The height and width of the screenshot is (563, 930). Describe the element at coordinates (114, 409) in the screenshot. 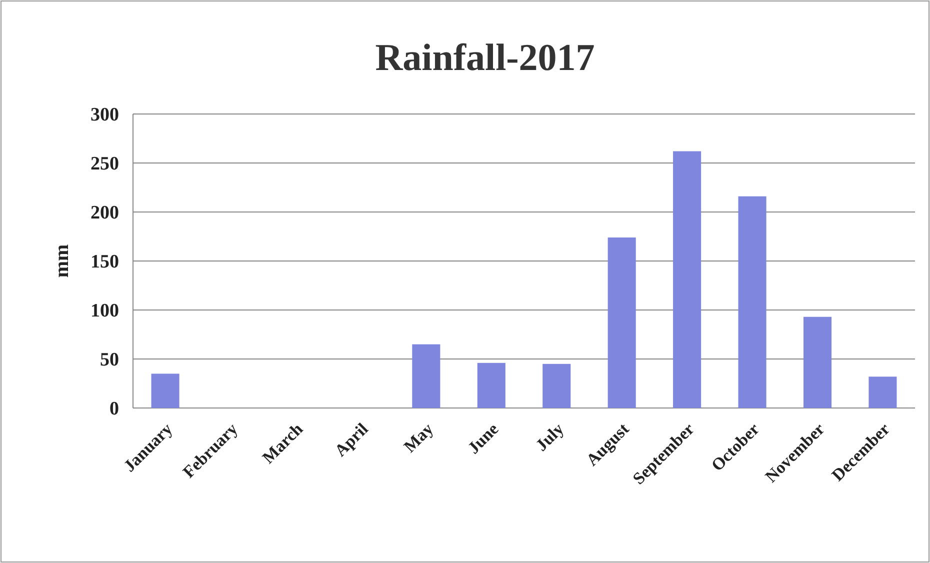

I see `y-tick-label: 0` at that location.